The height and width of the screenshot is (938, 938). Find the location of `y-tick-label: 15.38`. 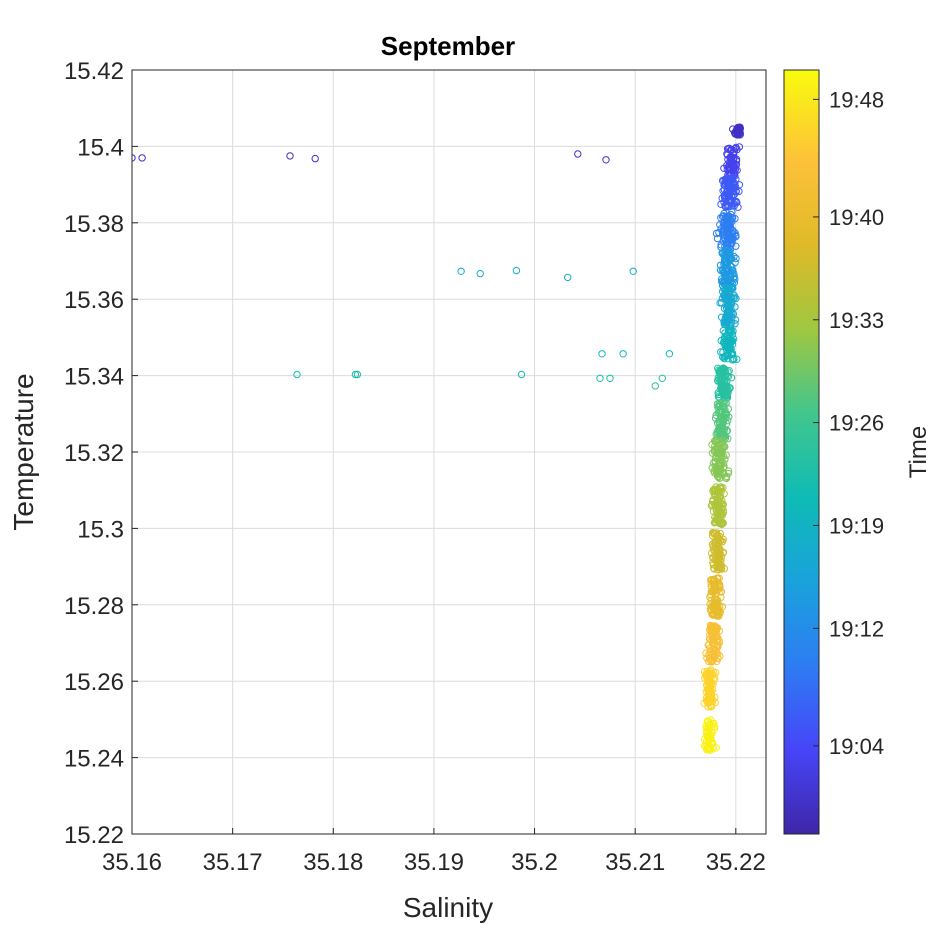

y-tick-label: 15.38 is located at coordinates (94, 224).